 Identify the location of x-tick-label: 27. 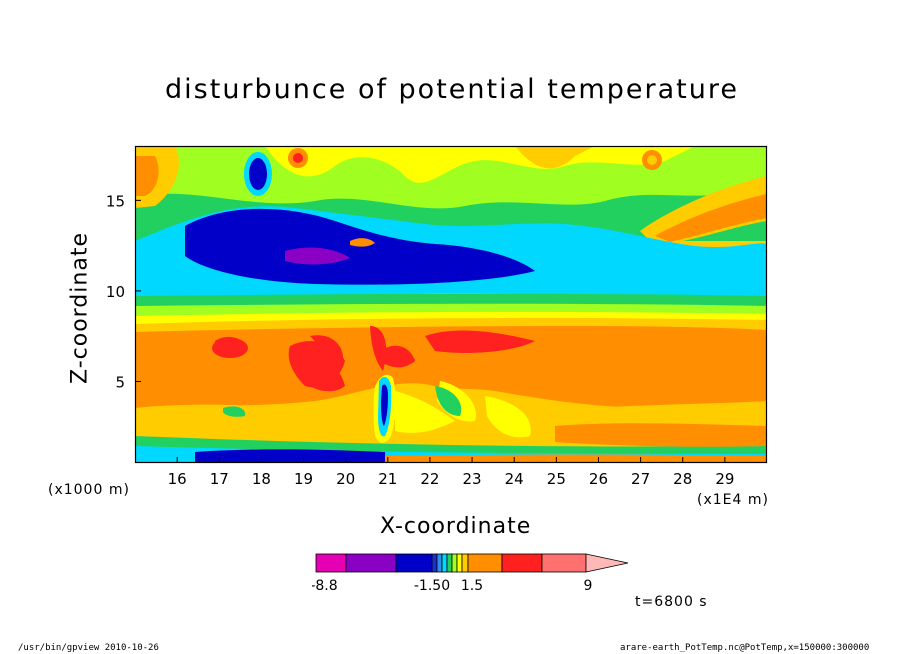
(640, 479).